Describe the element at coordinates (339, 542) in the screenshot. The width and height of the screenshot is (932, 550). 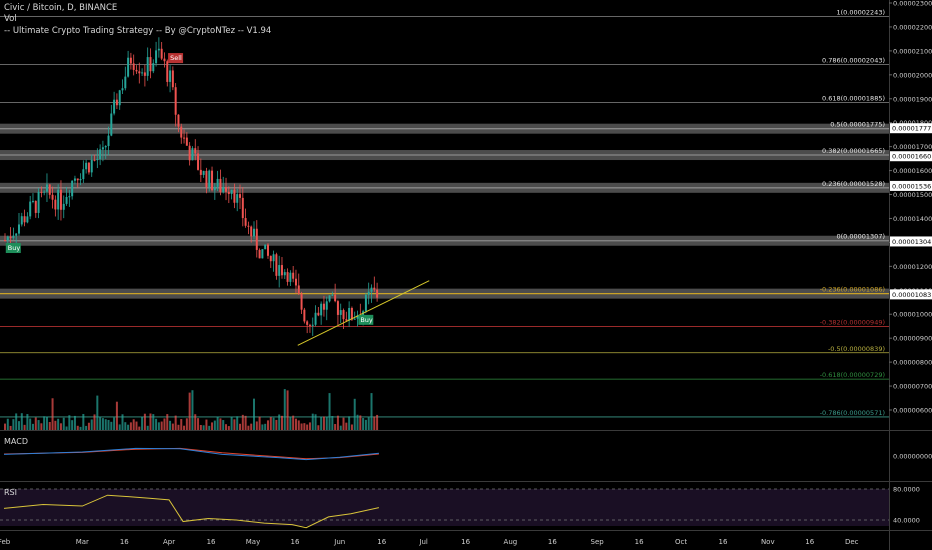
I see `x-axis-label: Jun` at that location.